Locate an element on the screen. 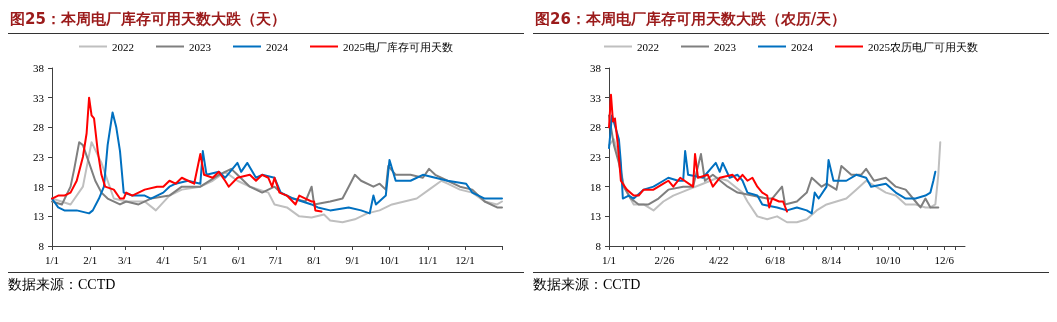  x-tick-label: 5/1 is located at coordinates (200, 259).